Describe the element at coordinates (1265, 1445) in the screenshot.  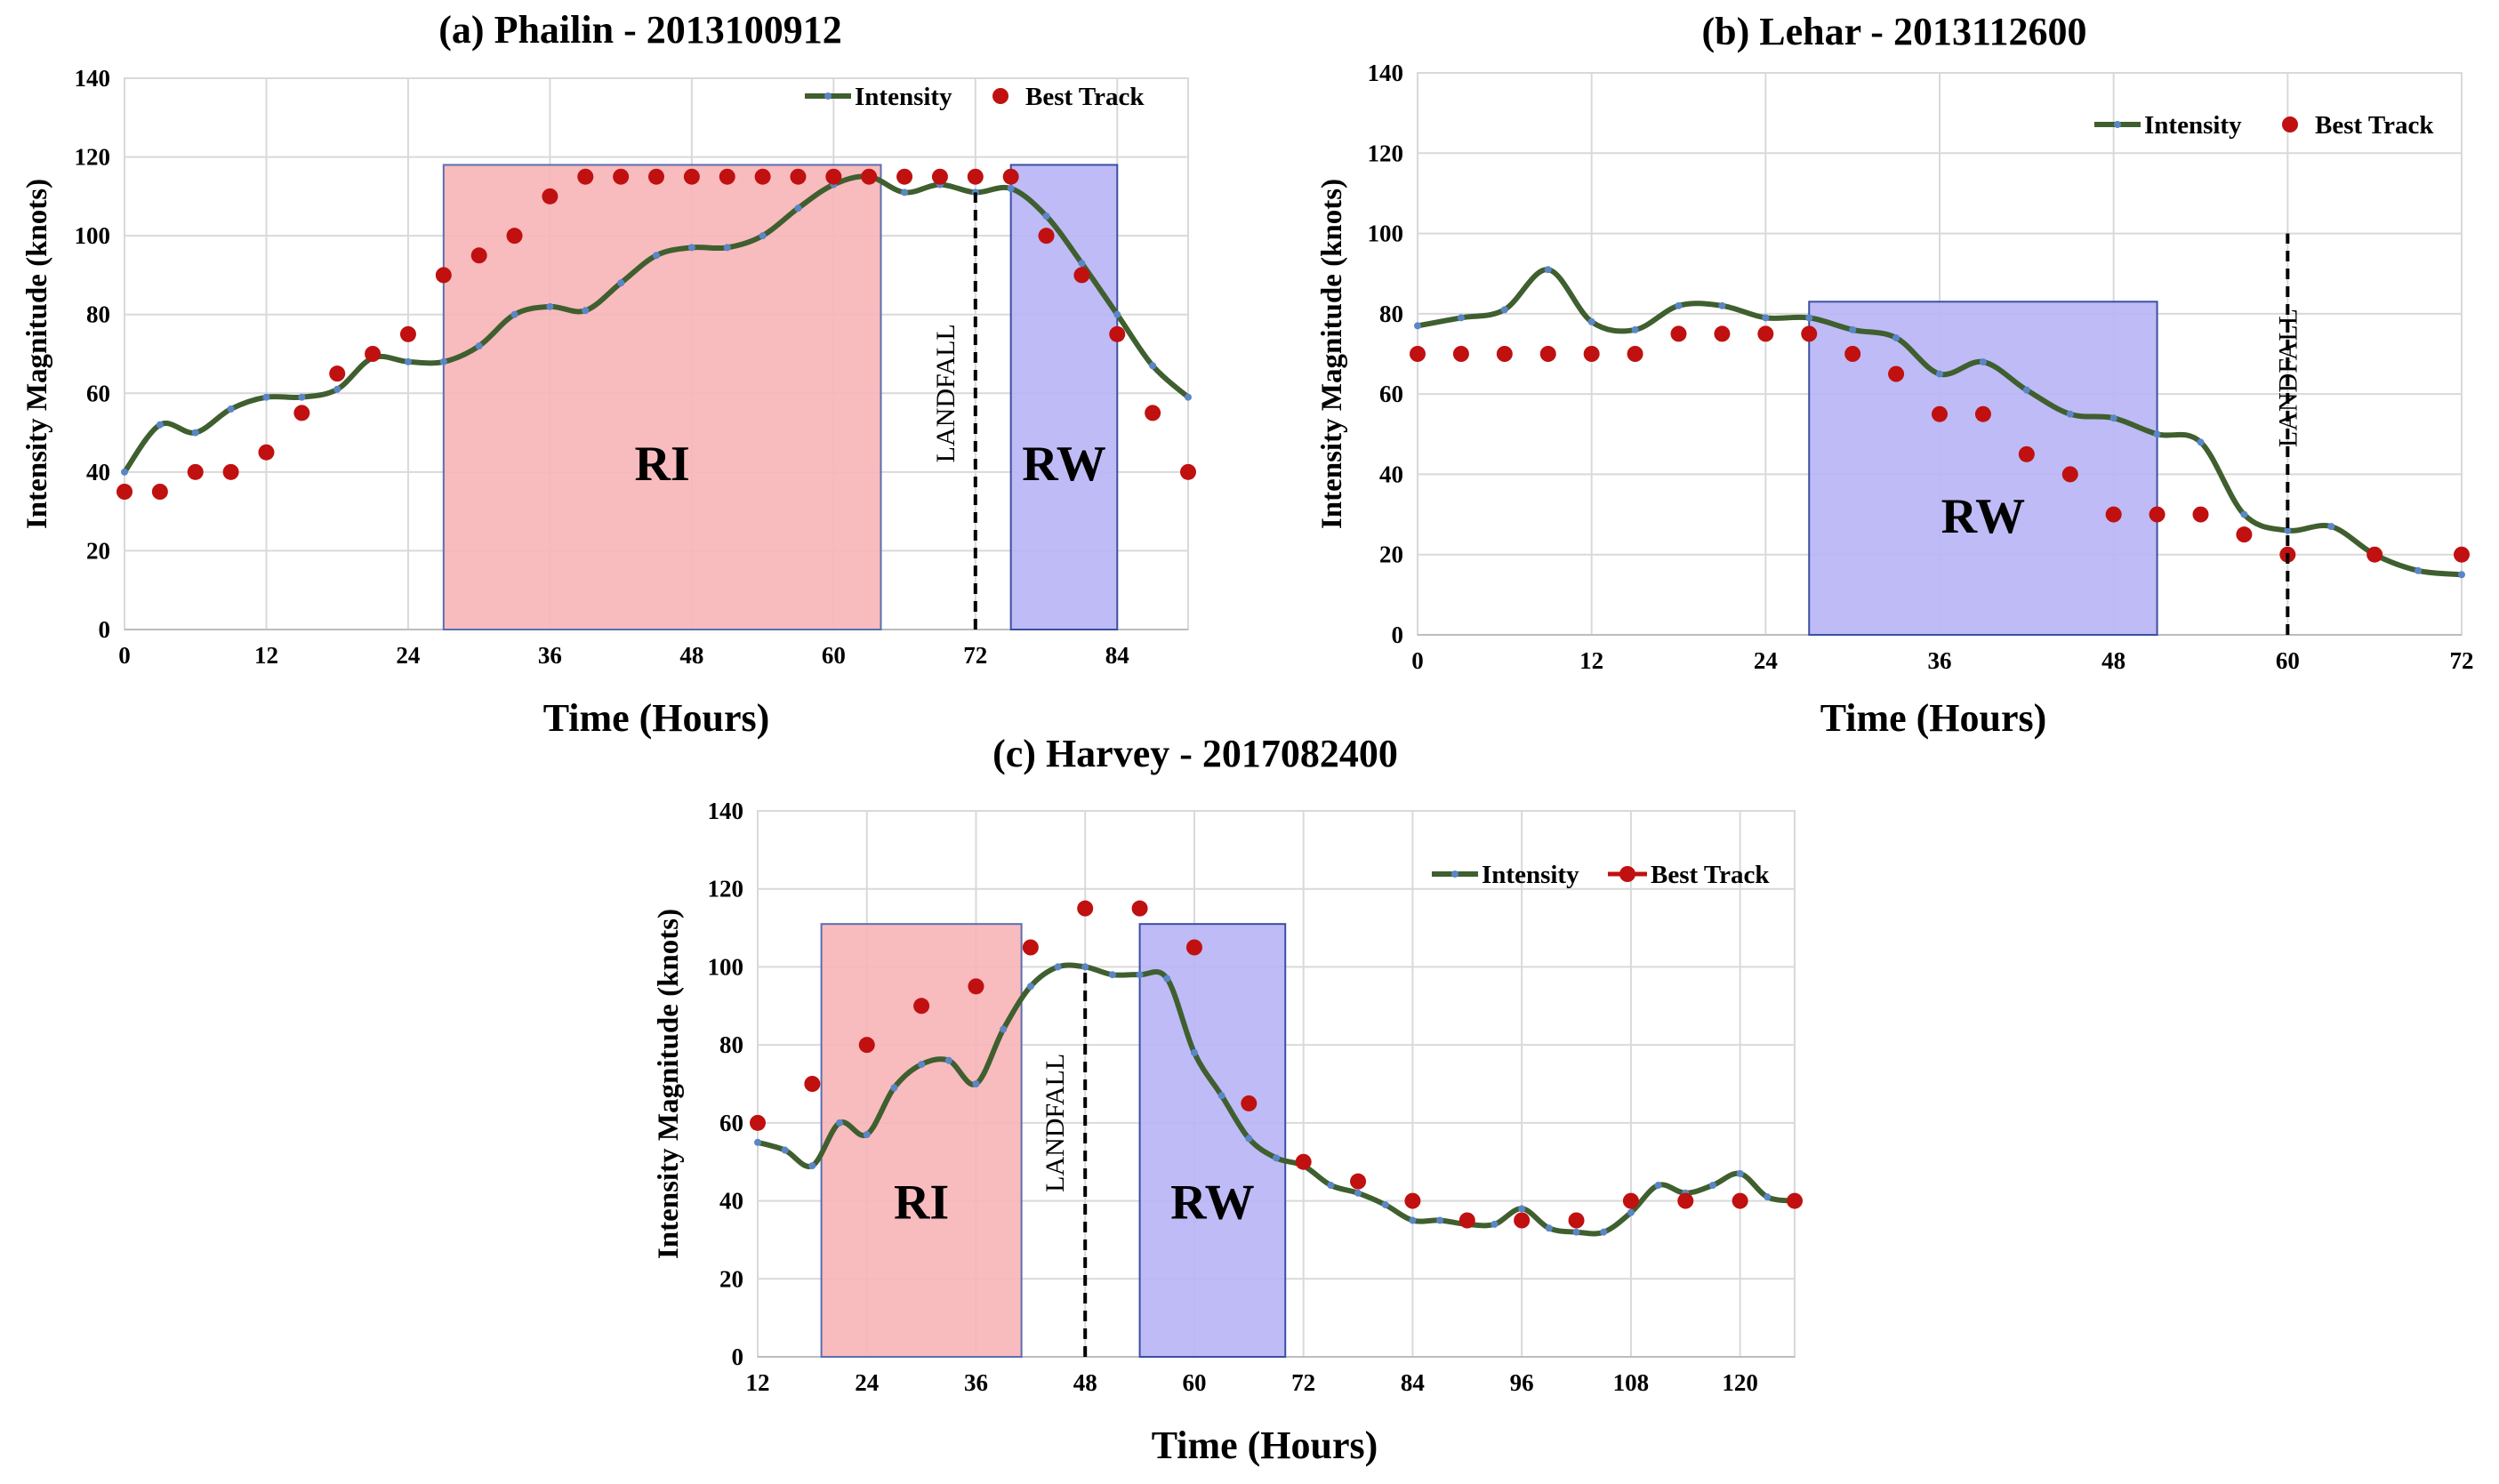
I see `panel-c-x-axis-label: Time (Hours)` at that location.